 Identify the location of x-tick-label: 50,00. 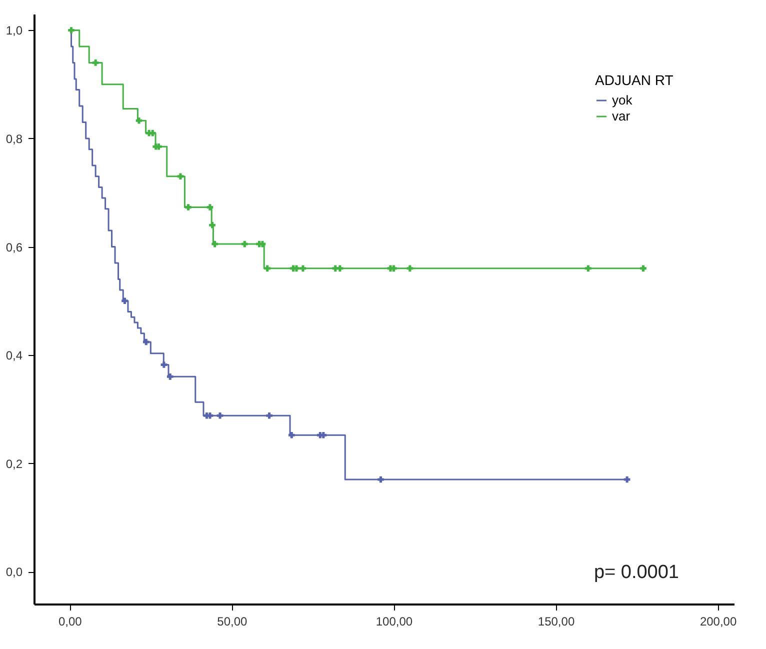
(232, 621).